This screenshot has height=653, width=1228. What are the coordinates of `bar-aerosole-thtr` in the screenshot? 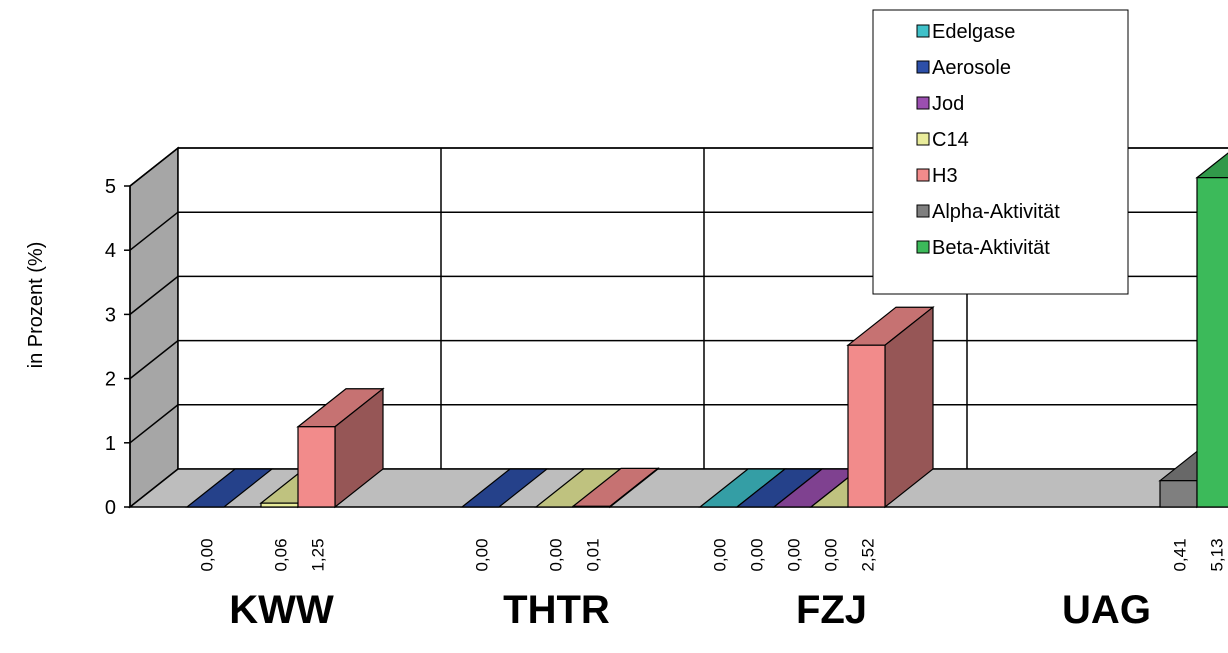 It's located at (504, 488).